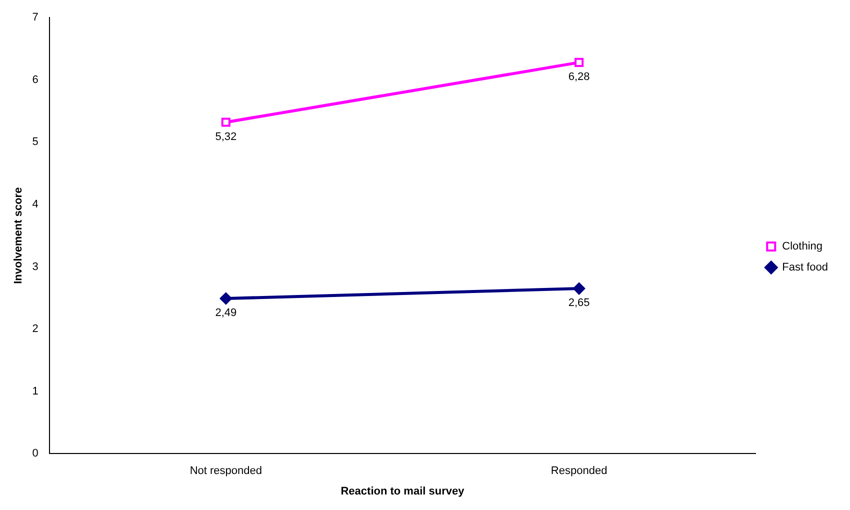  I want to click on x-tick-label: Not responded, so click(226, 471).